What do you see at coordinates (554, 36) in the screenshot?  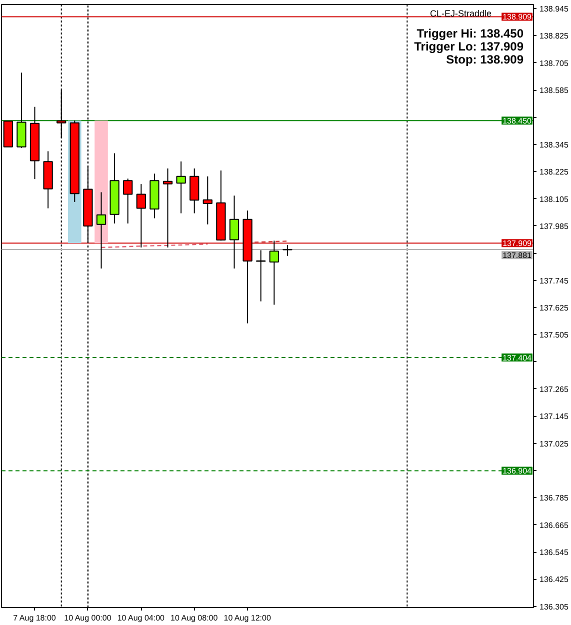 I see `y-tick-label: 138.825` at bounding box center [554, 36].